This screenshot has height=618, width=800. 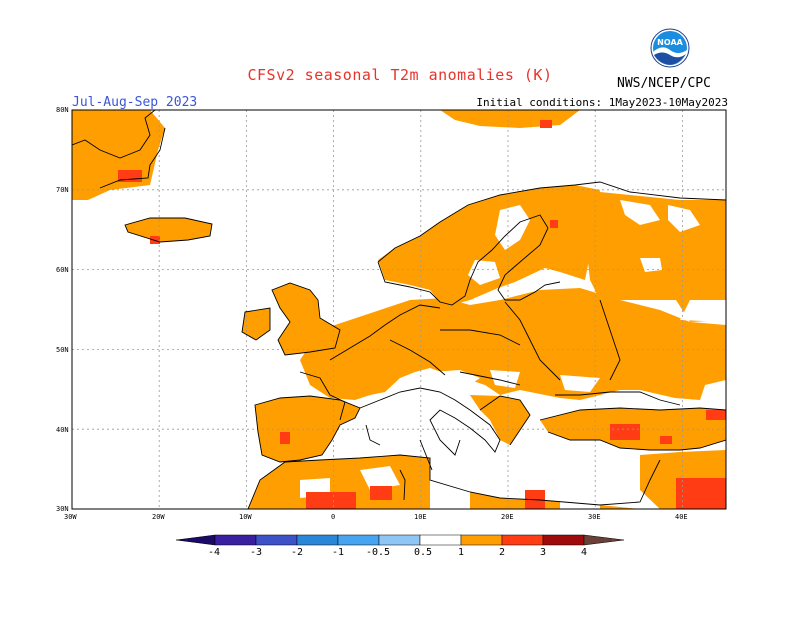 I want to click on agency-label: NWS/NCEP/CPC, so click(x=664, y=83).